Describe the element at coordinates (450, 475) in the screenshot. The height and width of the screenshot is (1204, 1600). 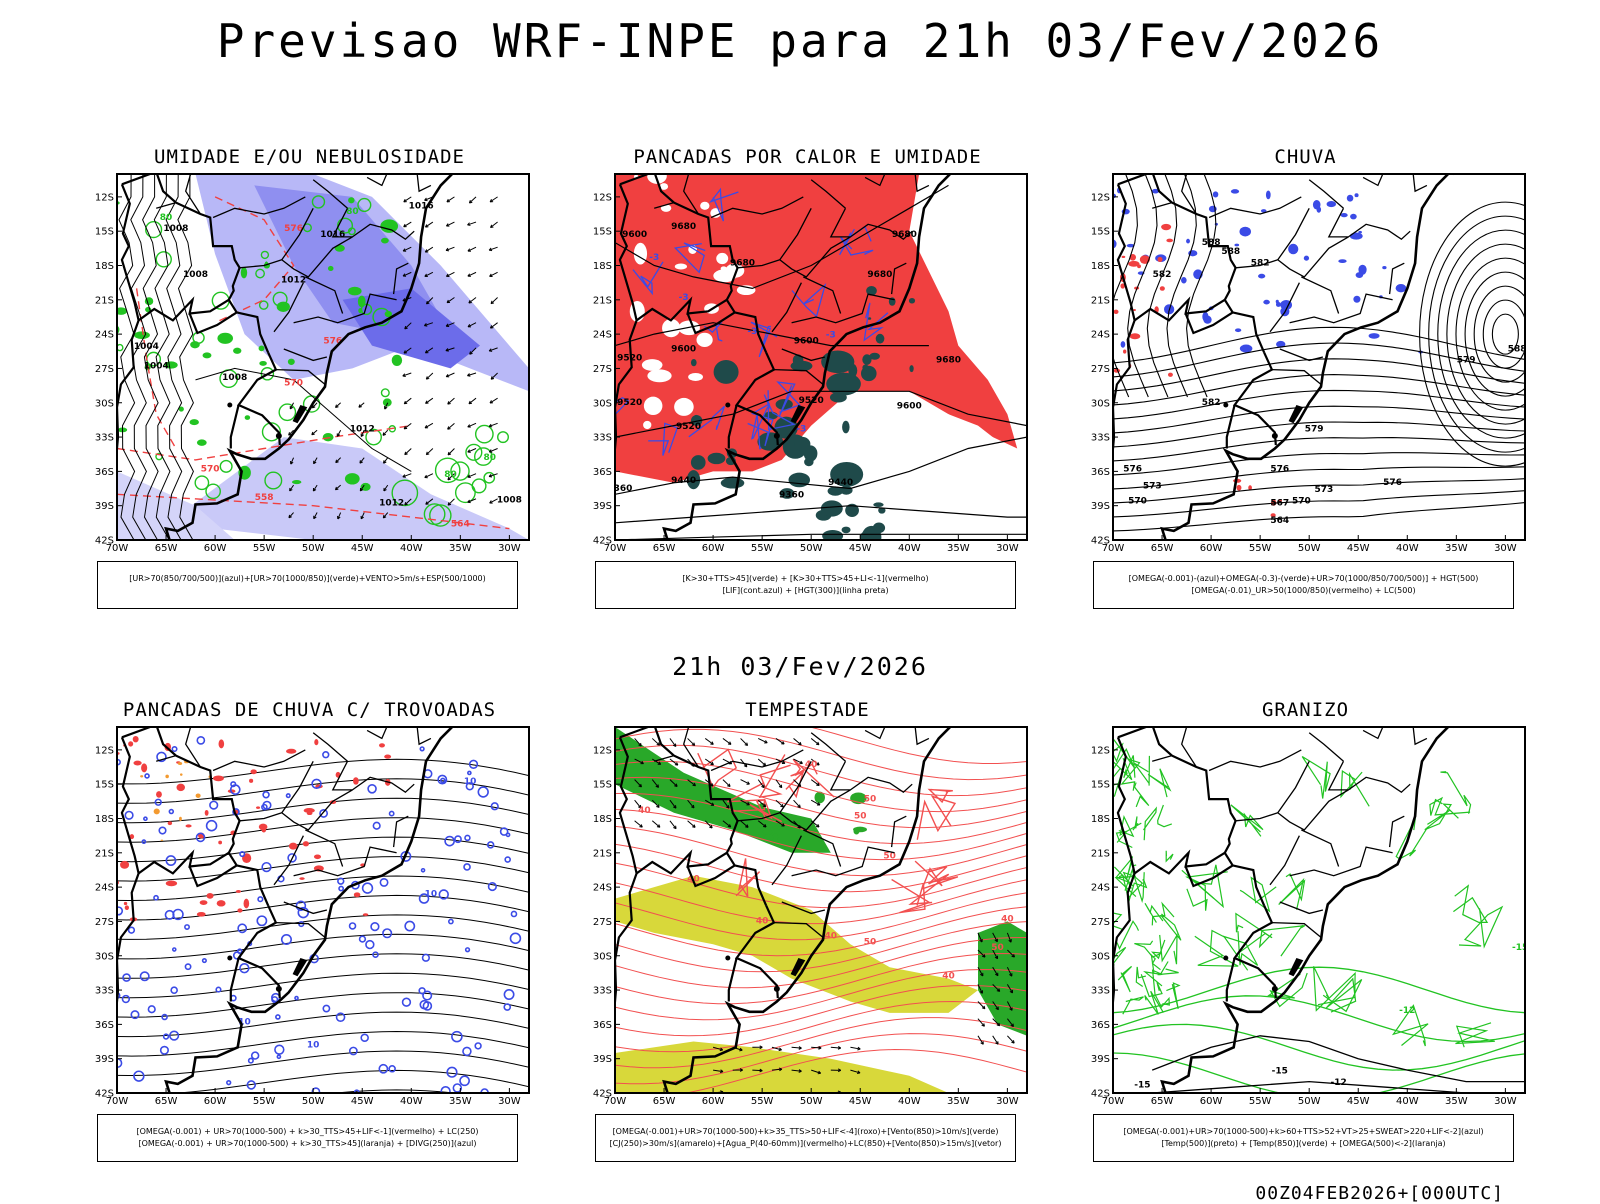
I see `contour-label: 80` at that location.